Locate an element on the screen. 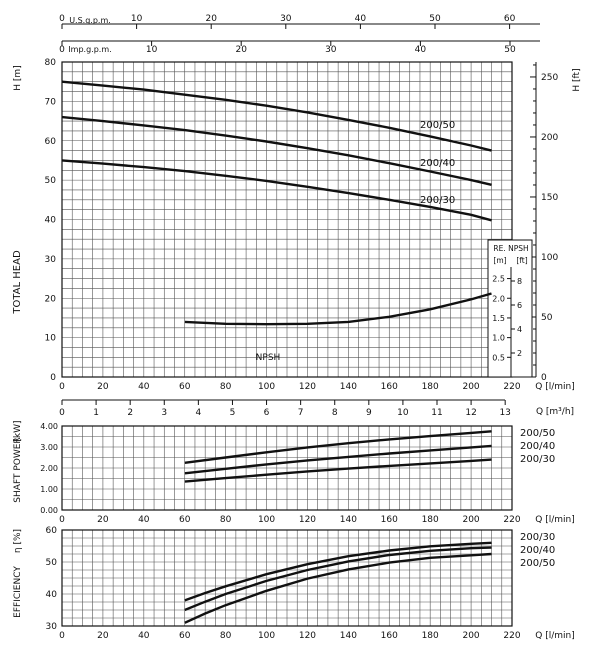 The height and width of the screenshot is (664, 600). head-ft-tick-label: 200 is located at coordinates (549, 138).